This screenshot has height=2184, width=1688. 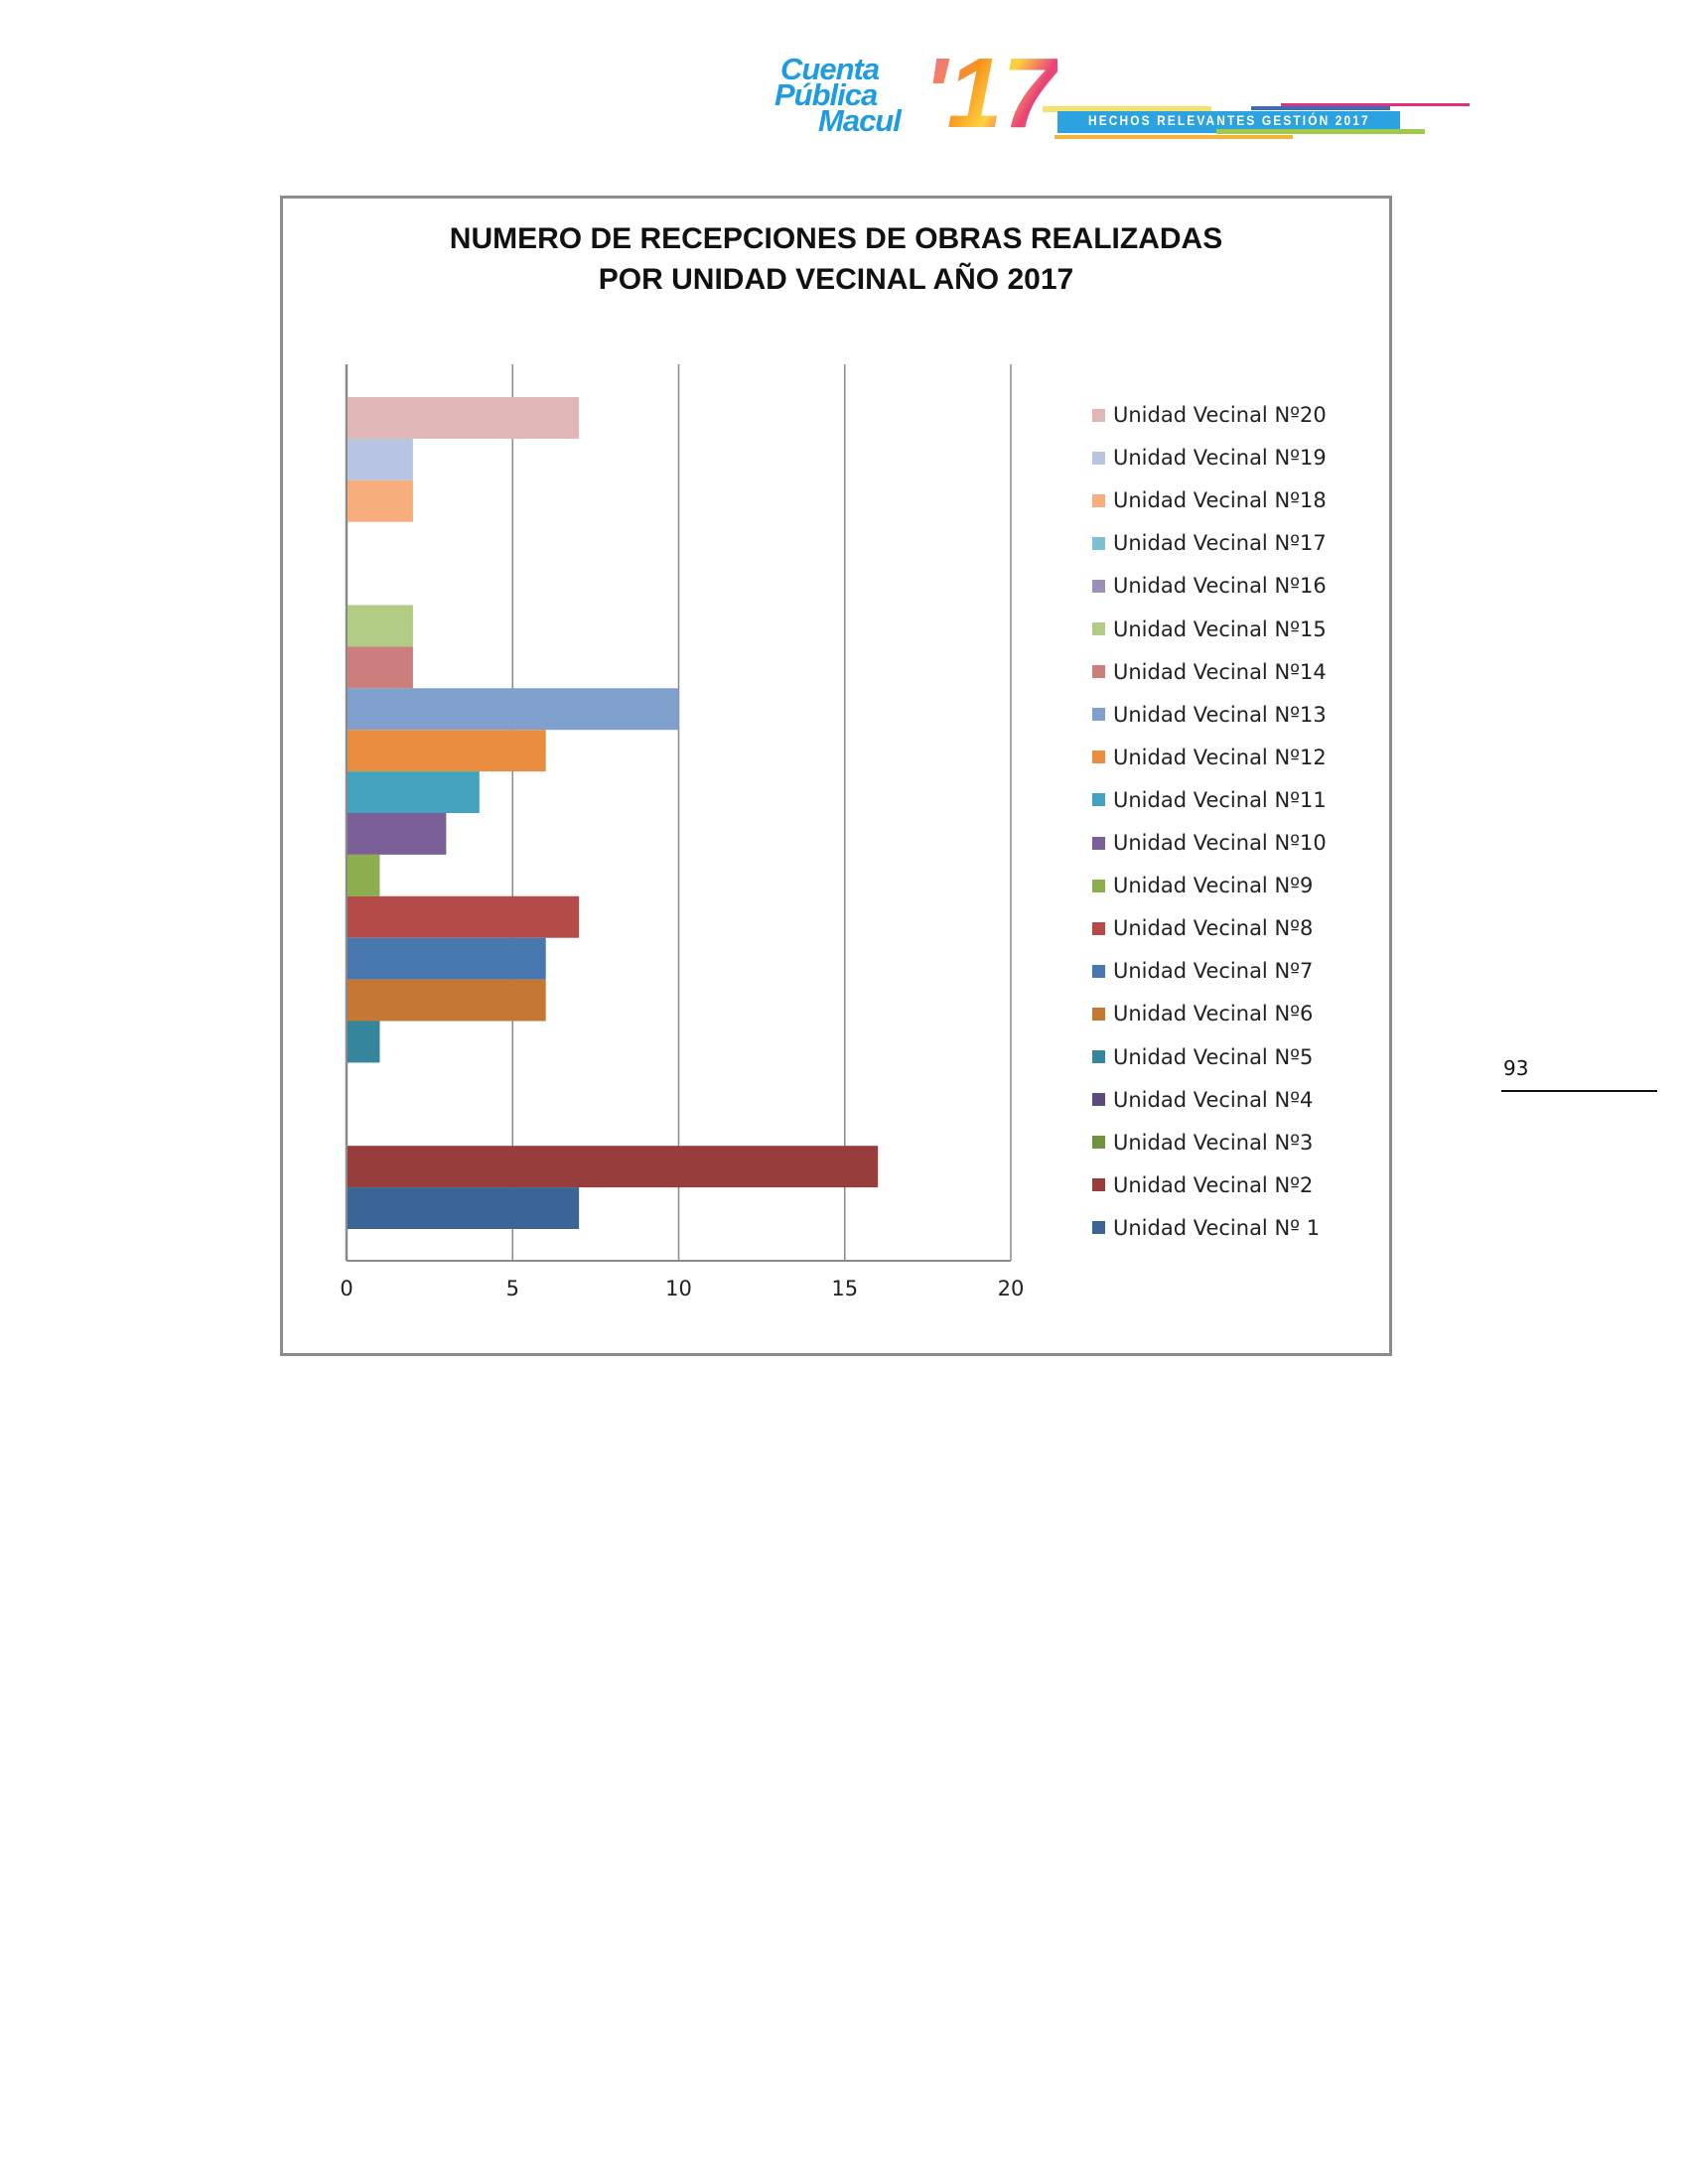 I want to click on legend-label: Unidad Vecinal Nº15, so click(x=1220, y=628).